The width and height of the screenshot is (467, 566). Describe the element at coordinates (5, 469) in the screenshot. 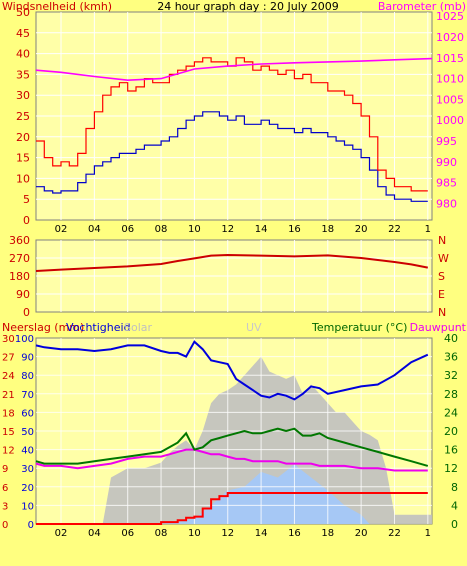

I see `rain-y-tick: 9` at that location.